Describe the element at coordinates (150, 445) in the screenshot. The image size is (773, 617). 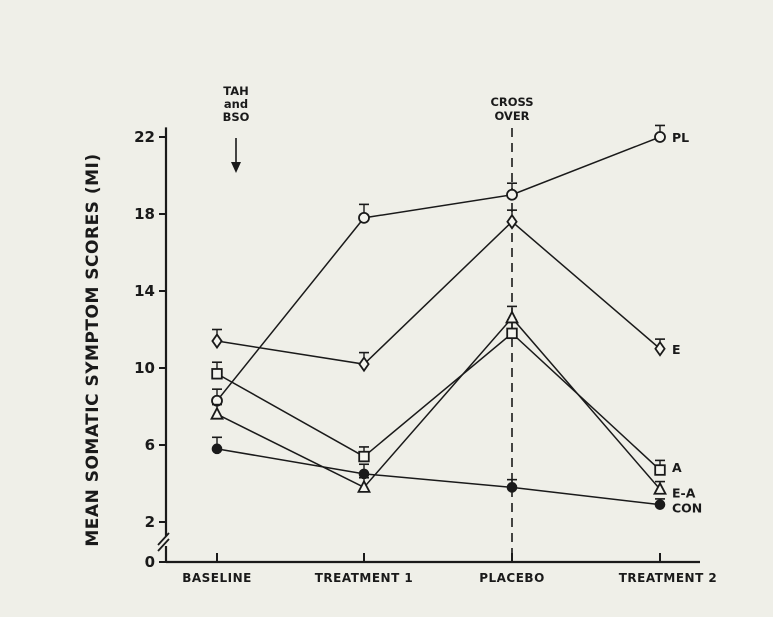
I see `y-tick-label: 6` at that location.